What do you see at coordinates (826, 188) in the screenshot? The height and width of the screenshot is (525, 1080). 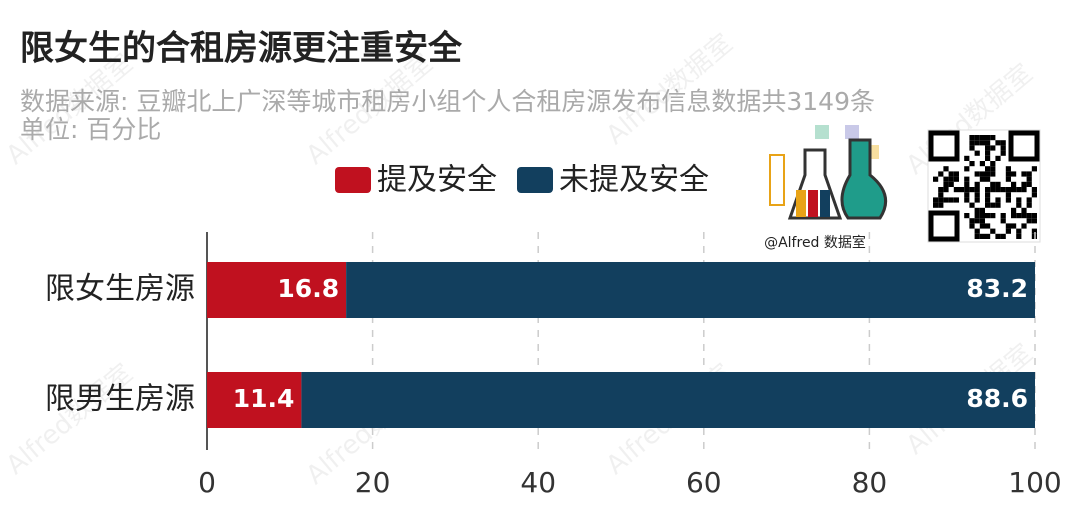 I see `logo: @Alfred 数据室` at bounding box center [826, 188].